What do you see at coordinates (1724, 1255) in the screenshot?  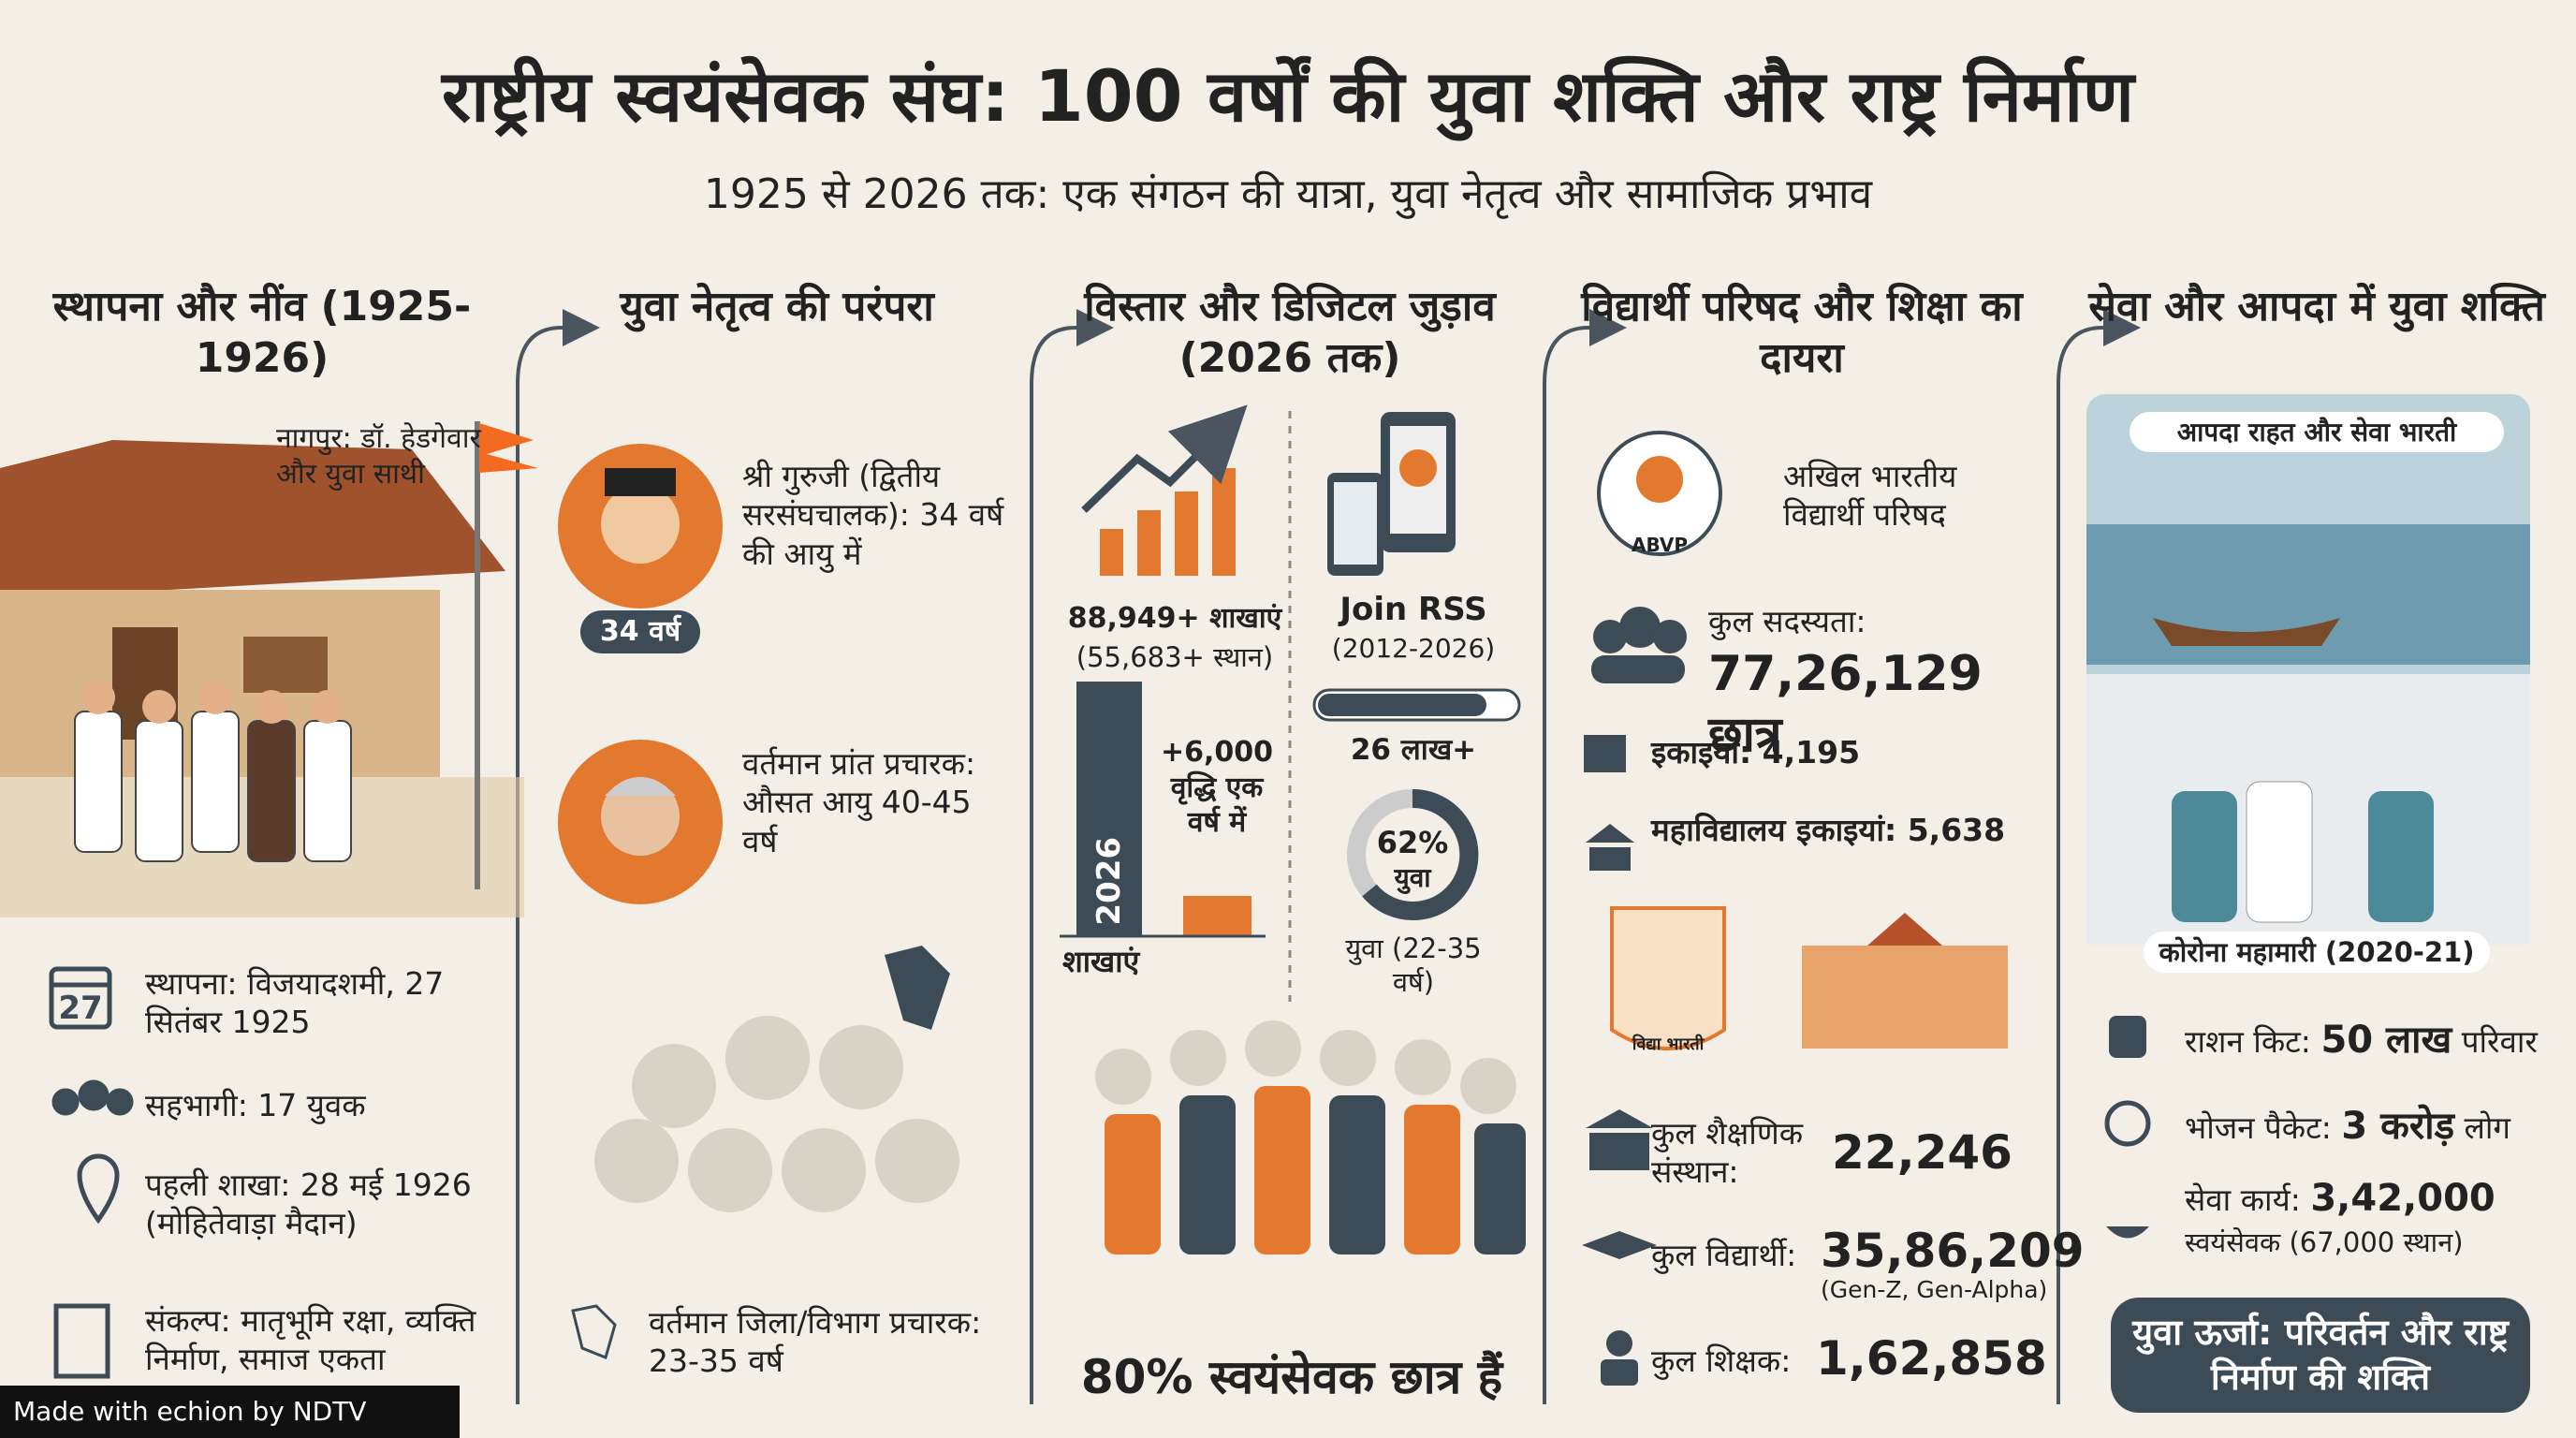 I see `students-label: कुल विद्यार्थी:` at bounding box center [1724, 1255].